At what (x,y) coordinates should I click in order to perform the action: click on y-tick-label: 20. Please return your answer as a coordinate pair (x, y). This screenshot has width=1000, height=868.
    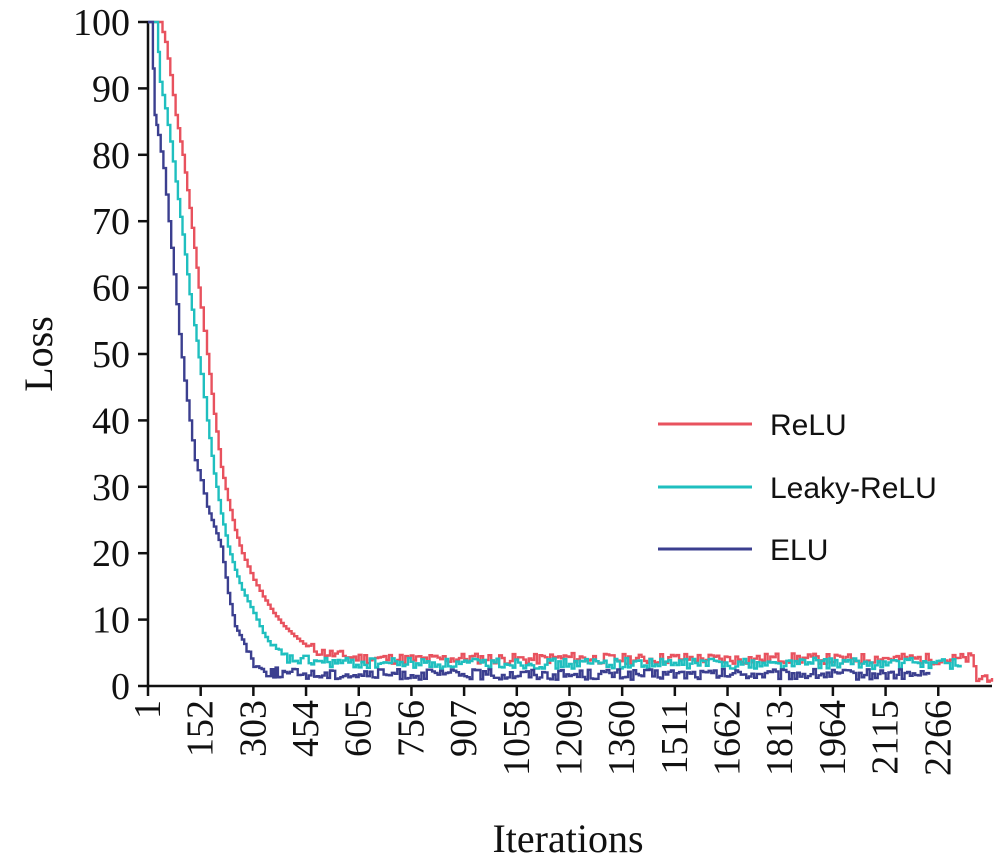
    Looking at the image, I should click on (111, 554).